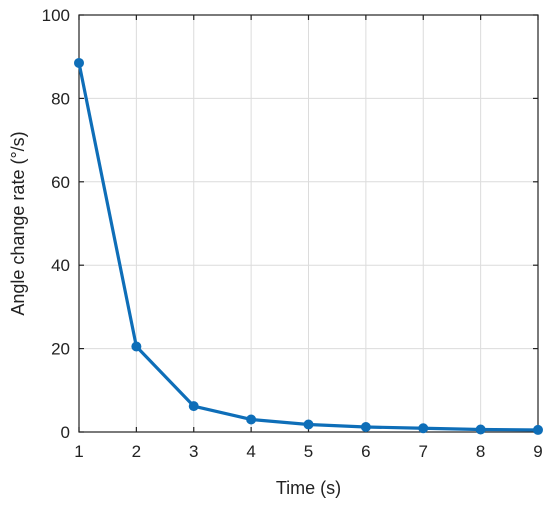 This screenshot has width=550, height=506. I want to click on y-tick-label: 20, so click(60, 349).